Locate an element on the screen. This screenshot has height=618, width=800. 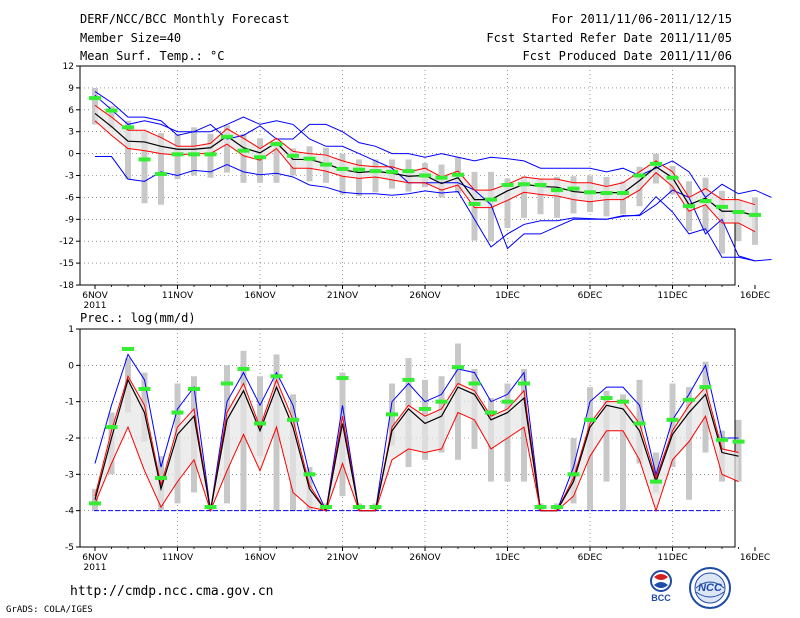
y-tick-label-0-1: 9 is located at coordinates (71, 89).